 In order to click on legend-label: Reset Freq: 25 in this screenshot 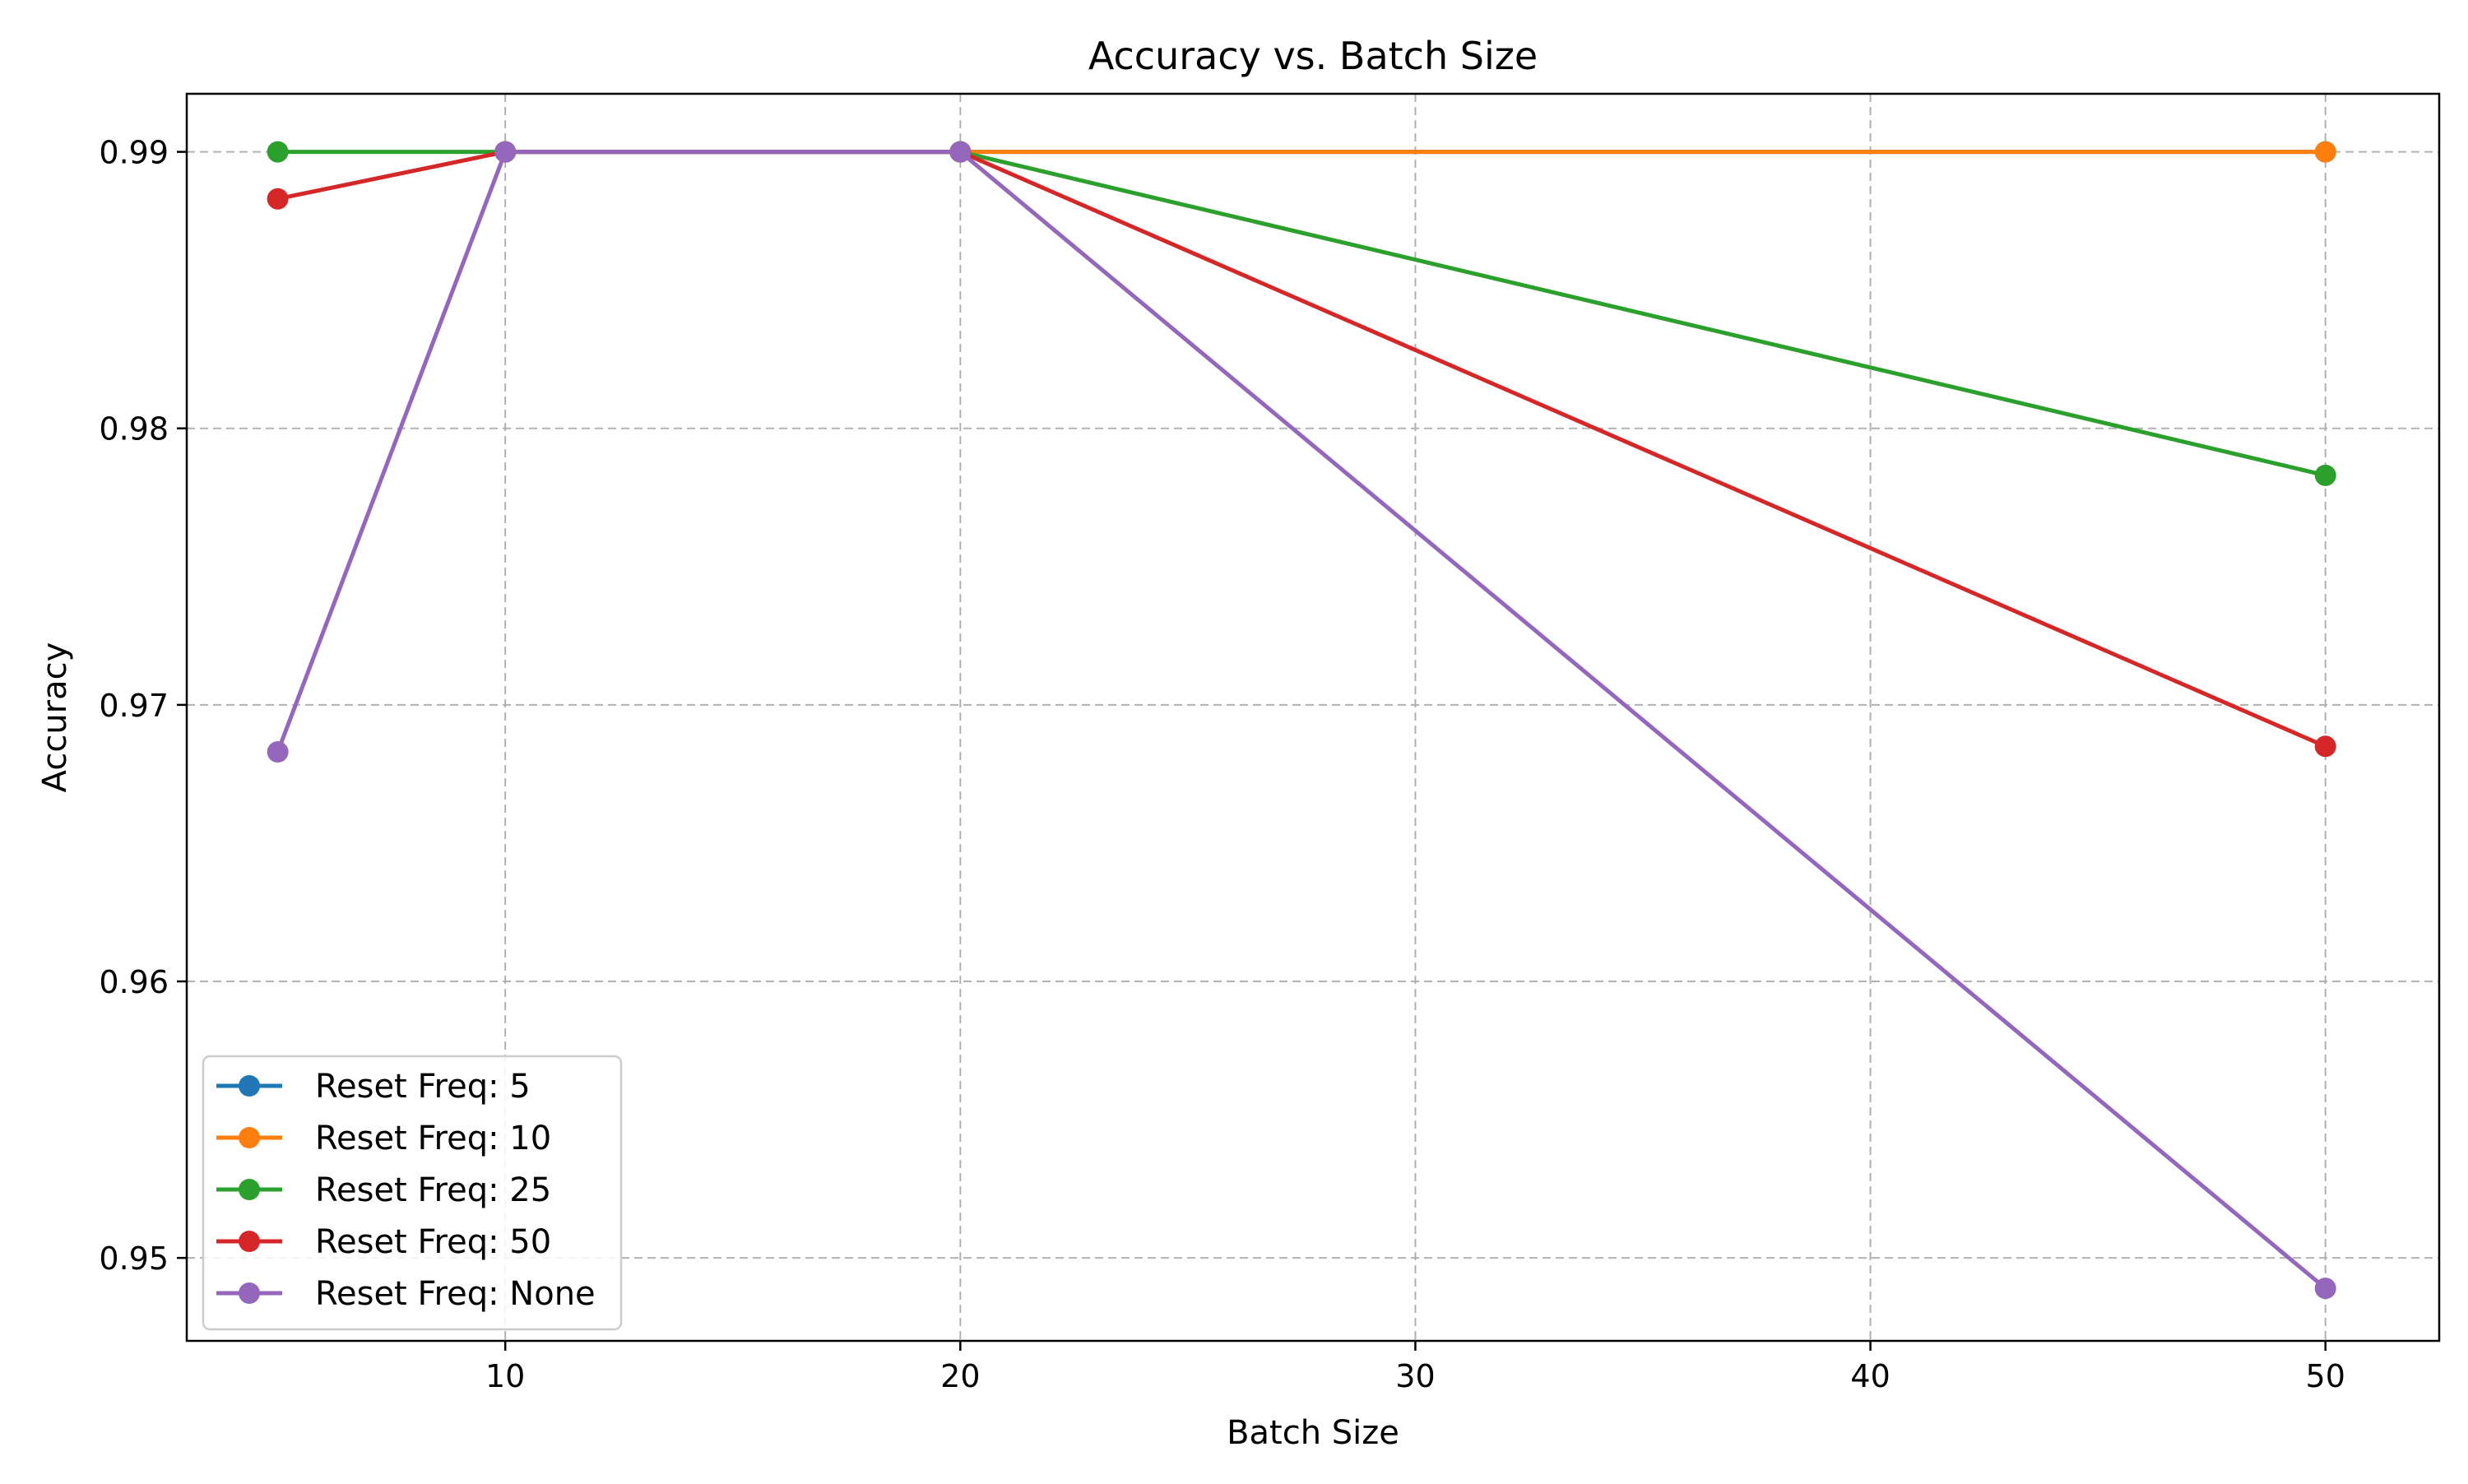, I will do `click(433, 1190)`.